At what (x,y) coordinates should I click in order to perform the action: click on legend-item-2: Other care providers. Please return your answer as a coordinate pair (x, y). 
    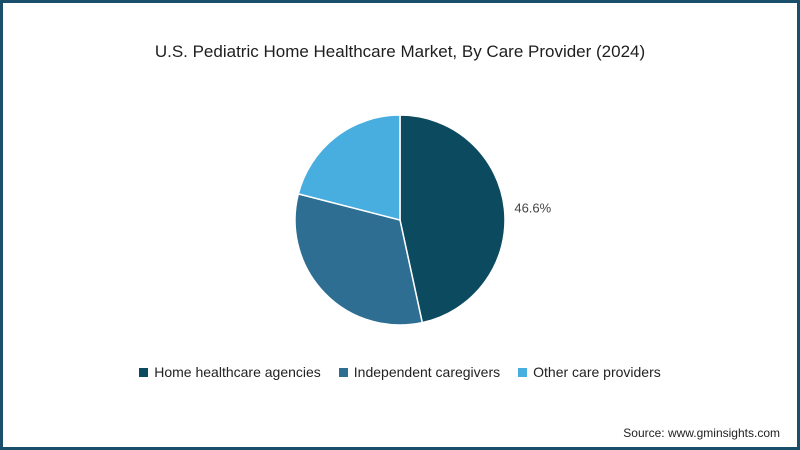
    Looking at the image, I should click on (589, 372).